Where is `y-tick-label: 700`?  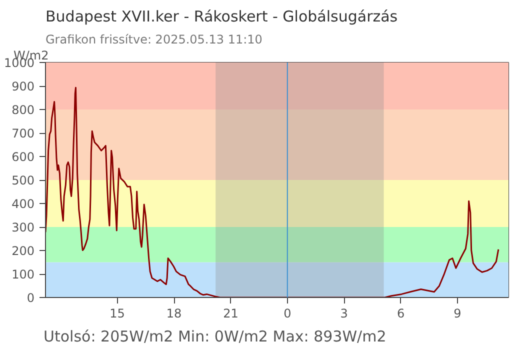 y-tick-label: 700 is located at coordinates (23, 133).